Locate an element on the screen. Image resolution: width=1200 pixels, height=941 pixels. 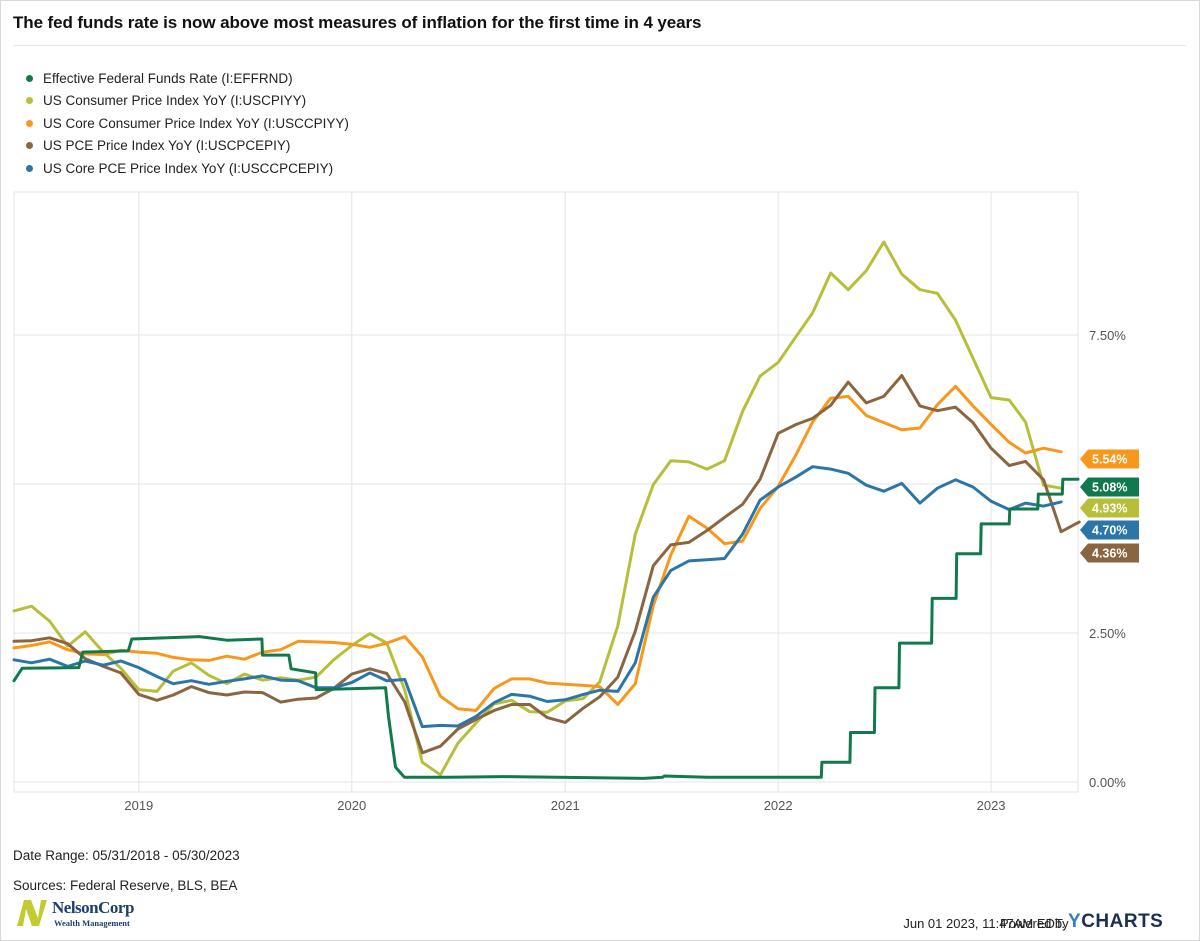
ycharts-logo: YCHARTS is located at coordinates (1115, 922).